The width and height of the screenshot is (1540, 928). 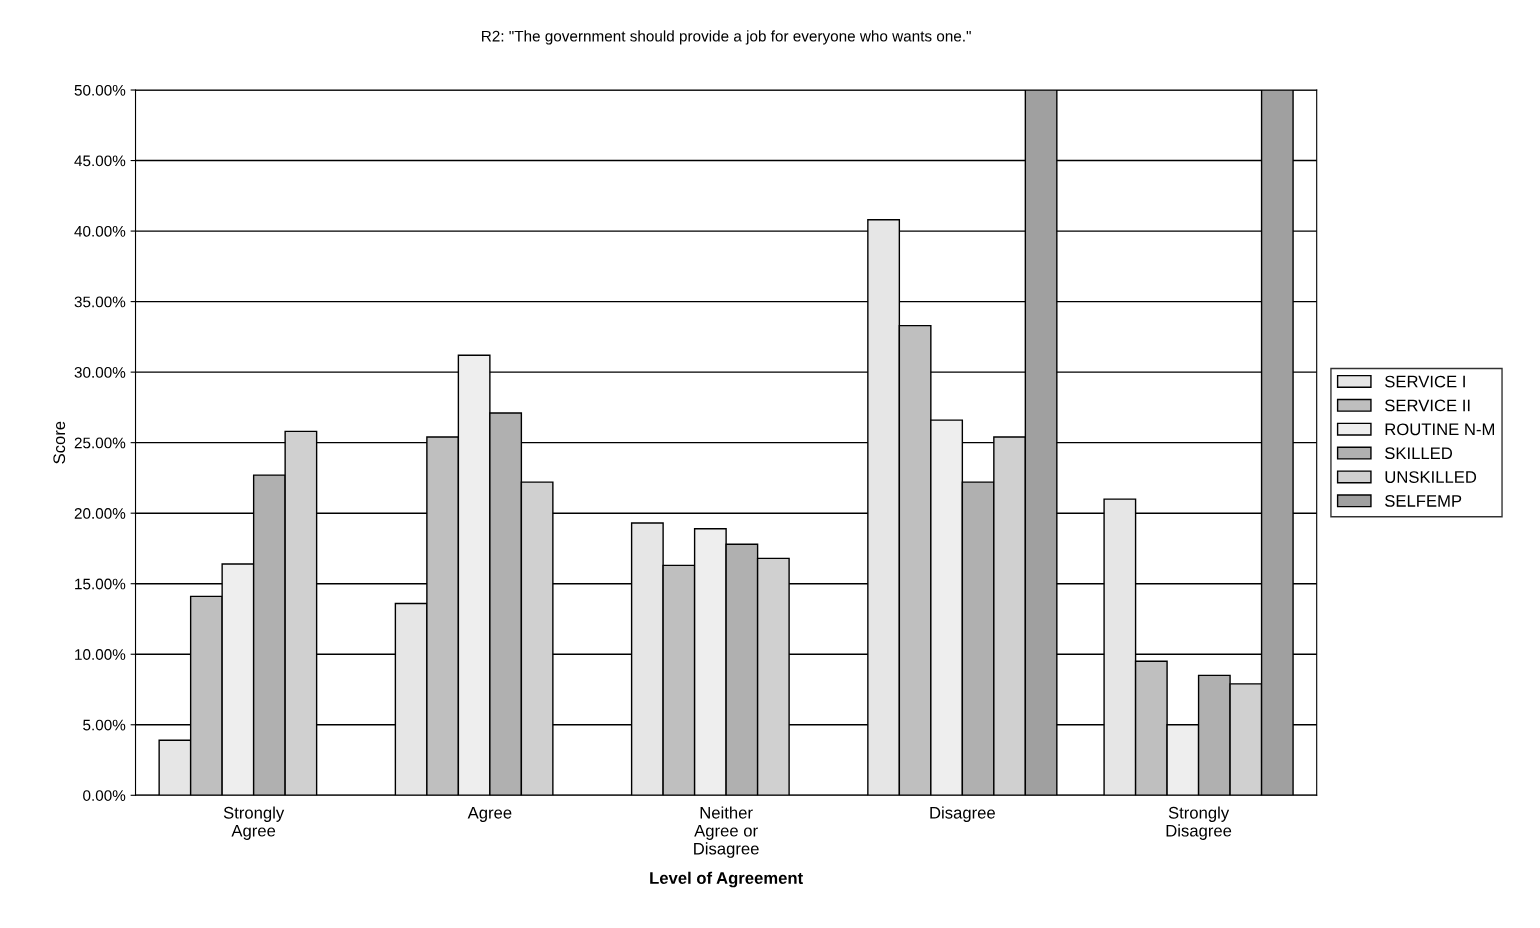 I want to click on y-tick-label: 5.00%, so click(x=104, y=725).